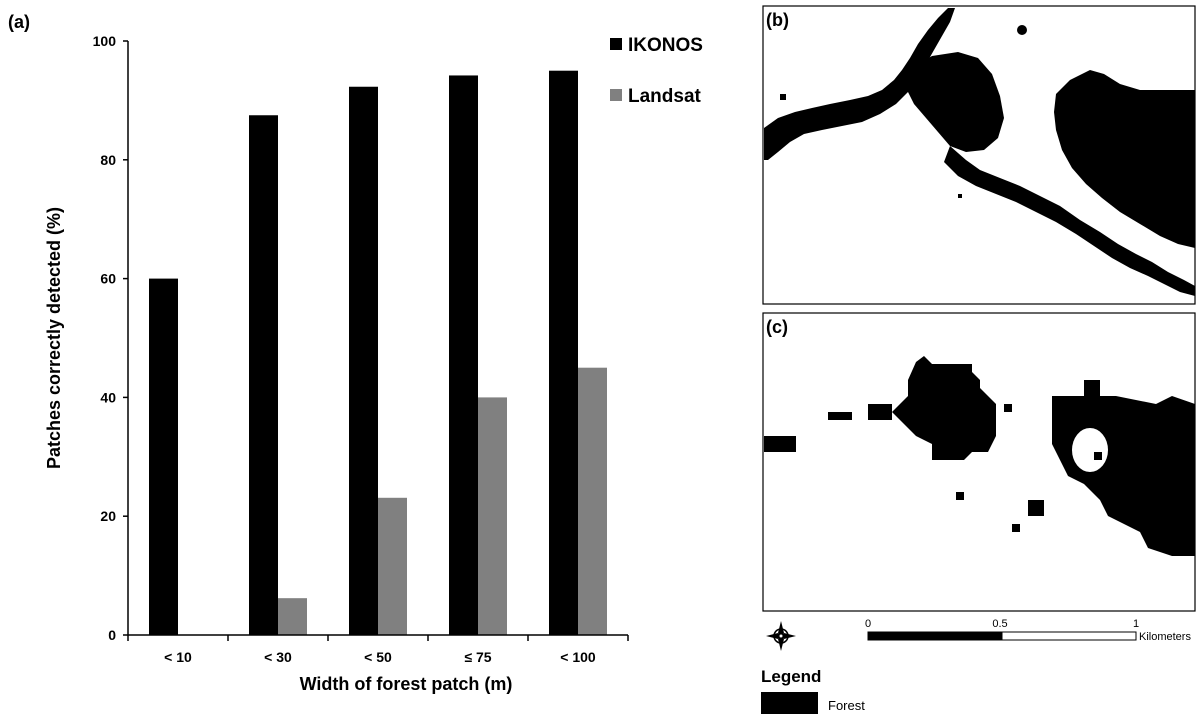  What do you see at coordinates (791, 676) in the screenshot?
I see `map-legend-title: Legend` at bounding box center [791, 676].